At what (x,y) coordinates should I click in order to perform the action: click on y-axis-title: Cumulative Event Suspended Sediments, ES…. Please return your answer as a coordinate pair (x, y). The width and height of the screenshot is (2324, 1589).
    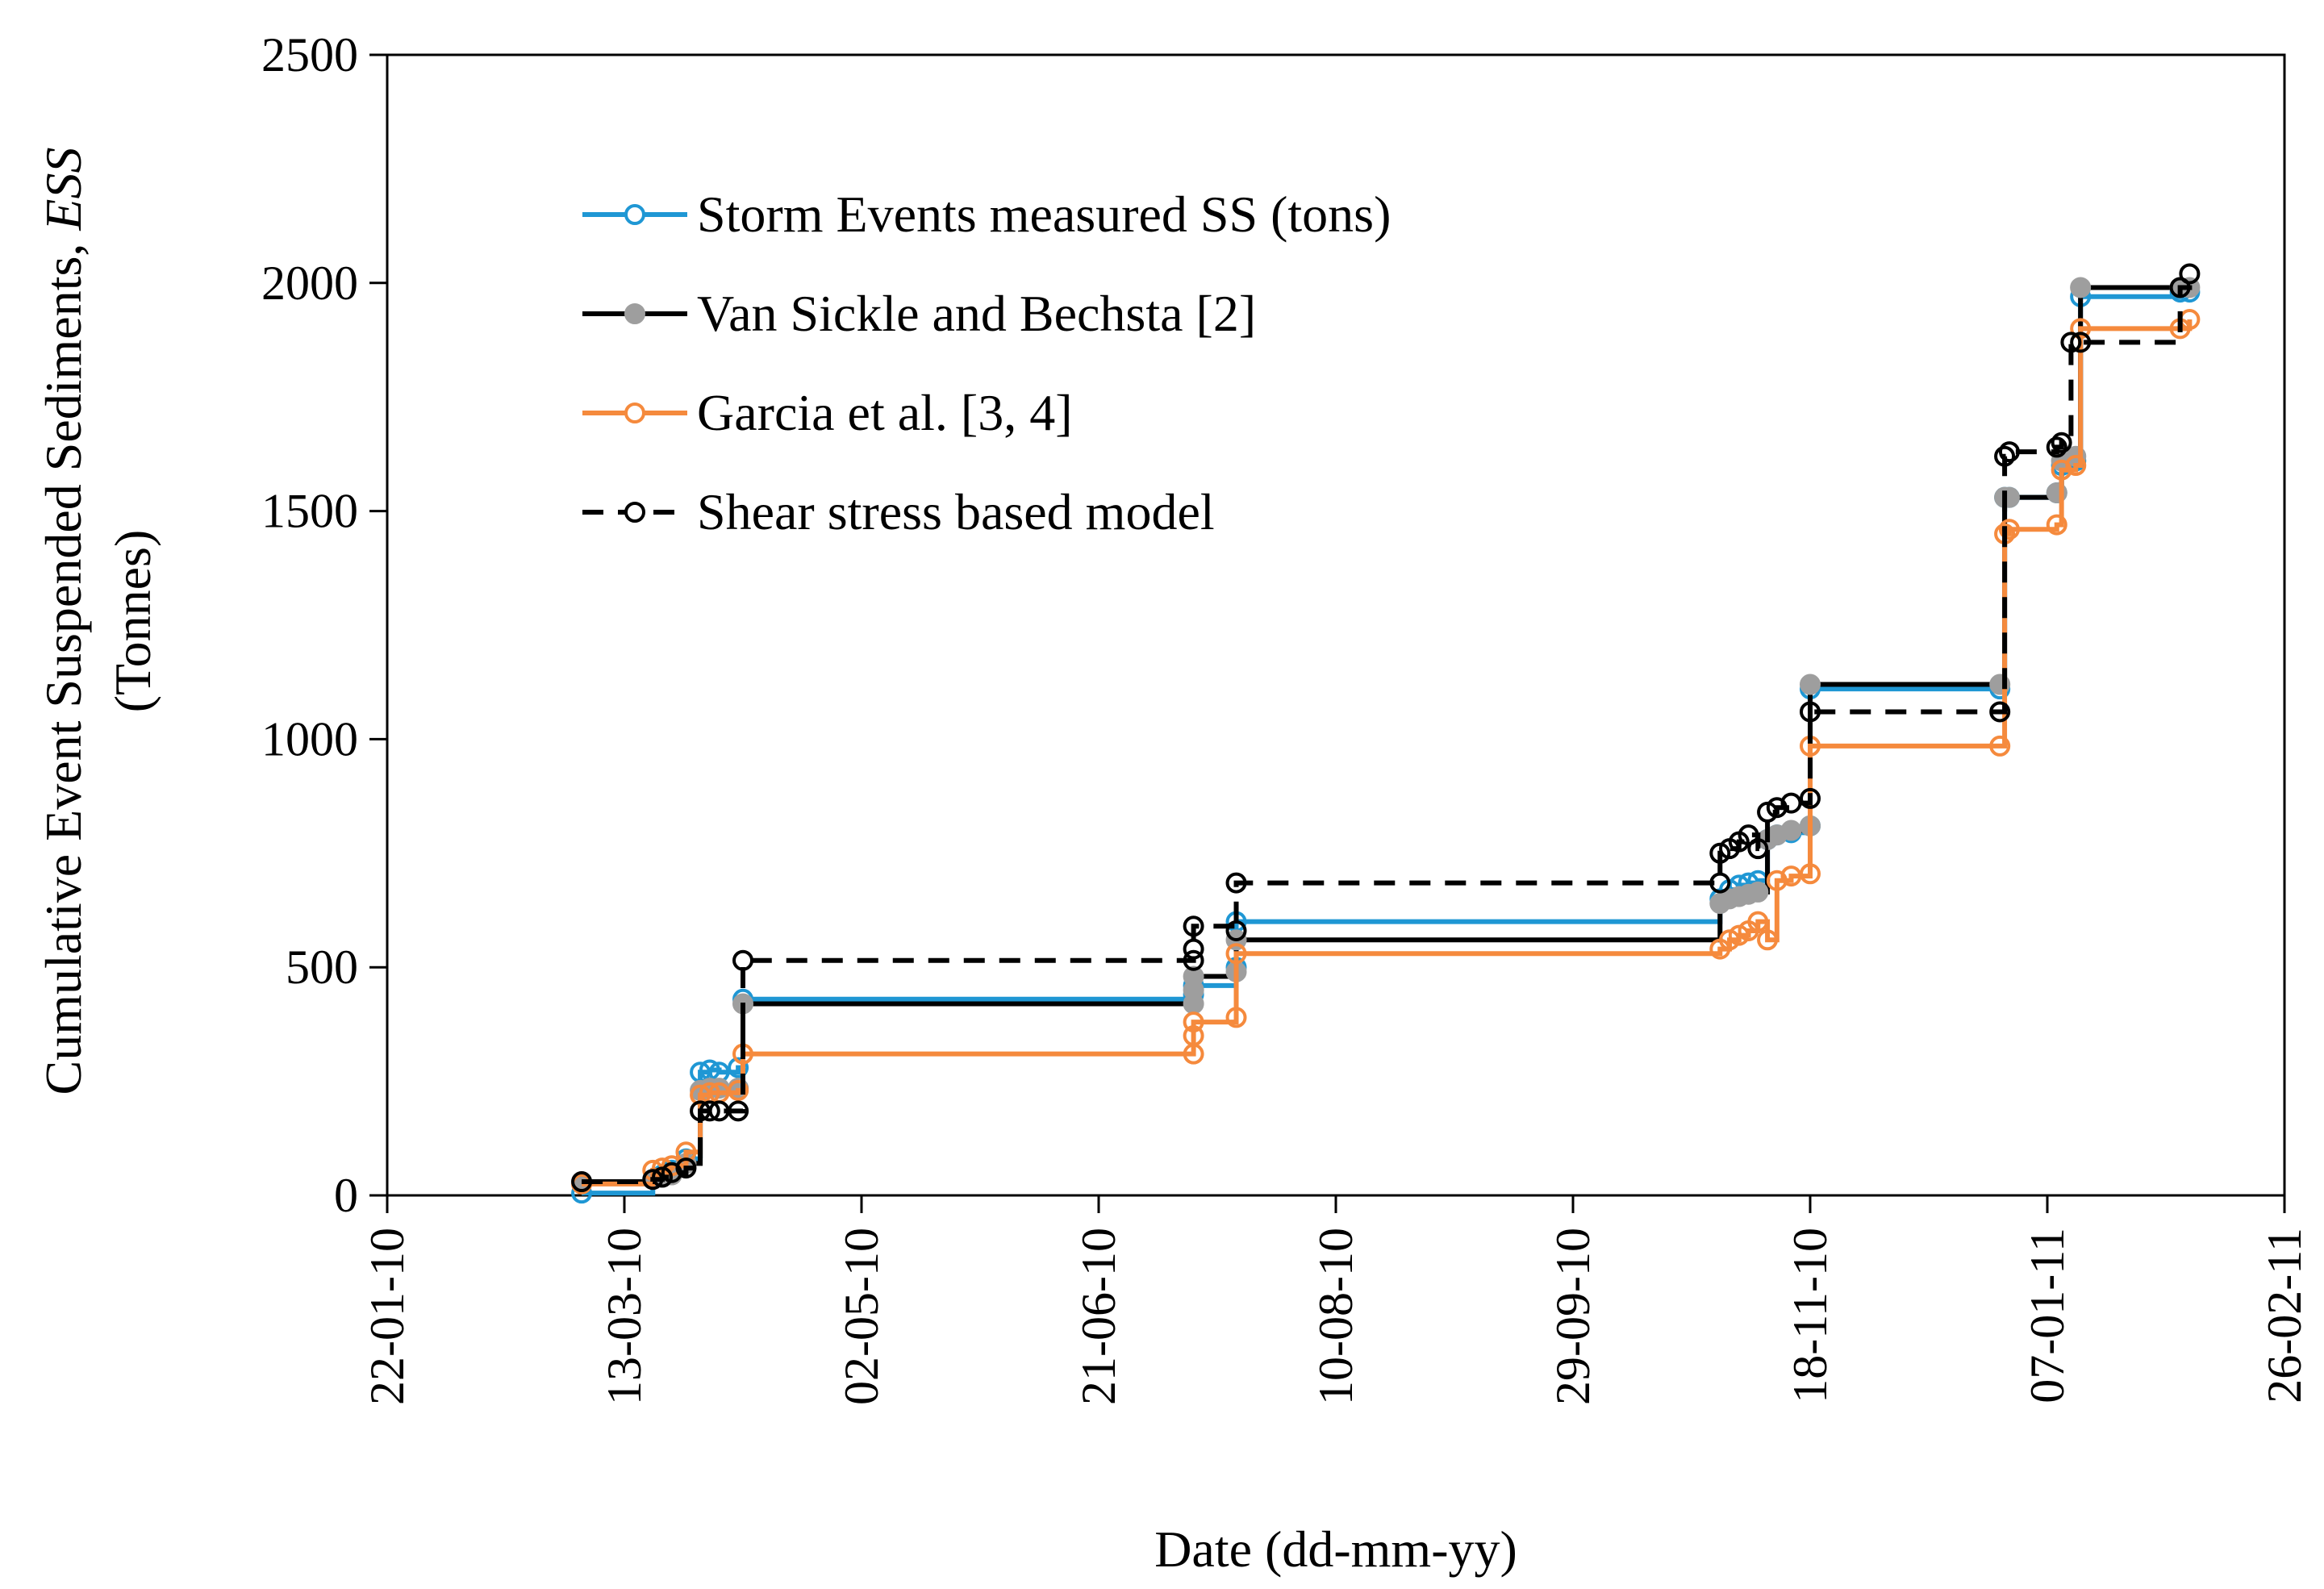
    Looking at the image, I should click on (98, 621).